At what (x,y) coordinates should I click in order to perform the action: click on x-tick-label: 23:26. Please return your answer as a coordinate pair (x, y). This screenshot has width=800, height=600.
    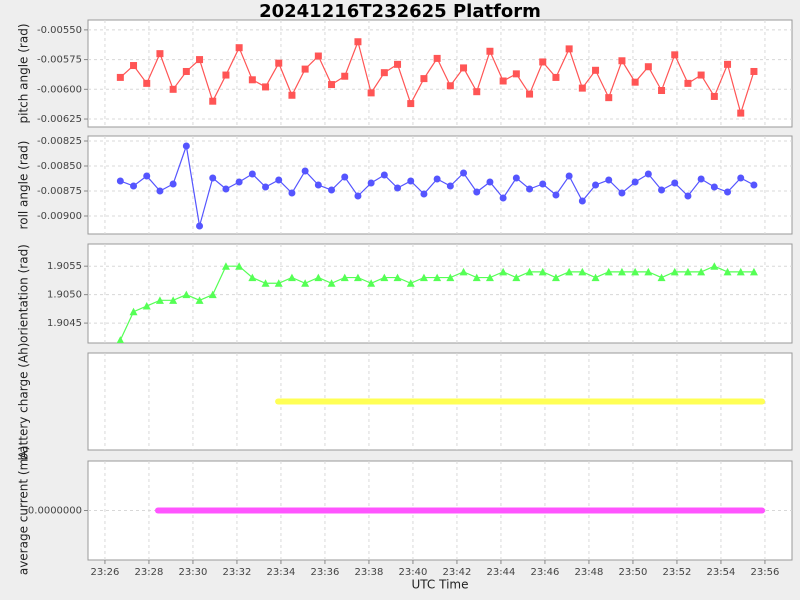
    Looking at the image, I should click on (105, 572).